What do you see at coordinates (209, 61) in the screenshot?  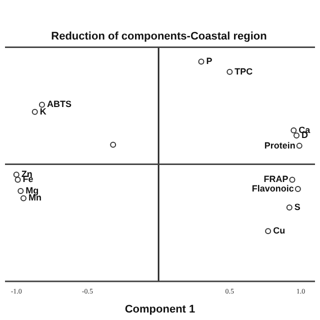 I see `text: P` at bounding box center [209, 61].